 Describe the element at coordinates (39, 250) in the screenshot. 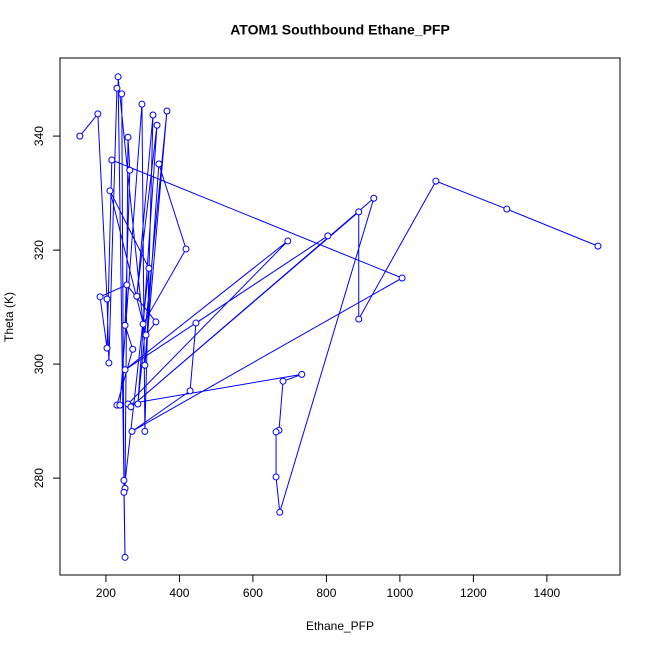

I see `y-tick-label: 320` at that location.